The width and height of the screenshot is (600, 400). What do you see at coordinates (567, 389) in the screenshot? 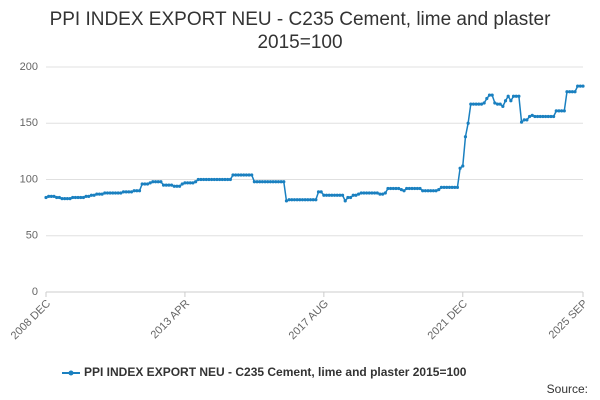
I see `source-label: Source:` at bounding box center [567, 389].